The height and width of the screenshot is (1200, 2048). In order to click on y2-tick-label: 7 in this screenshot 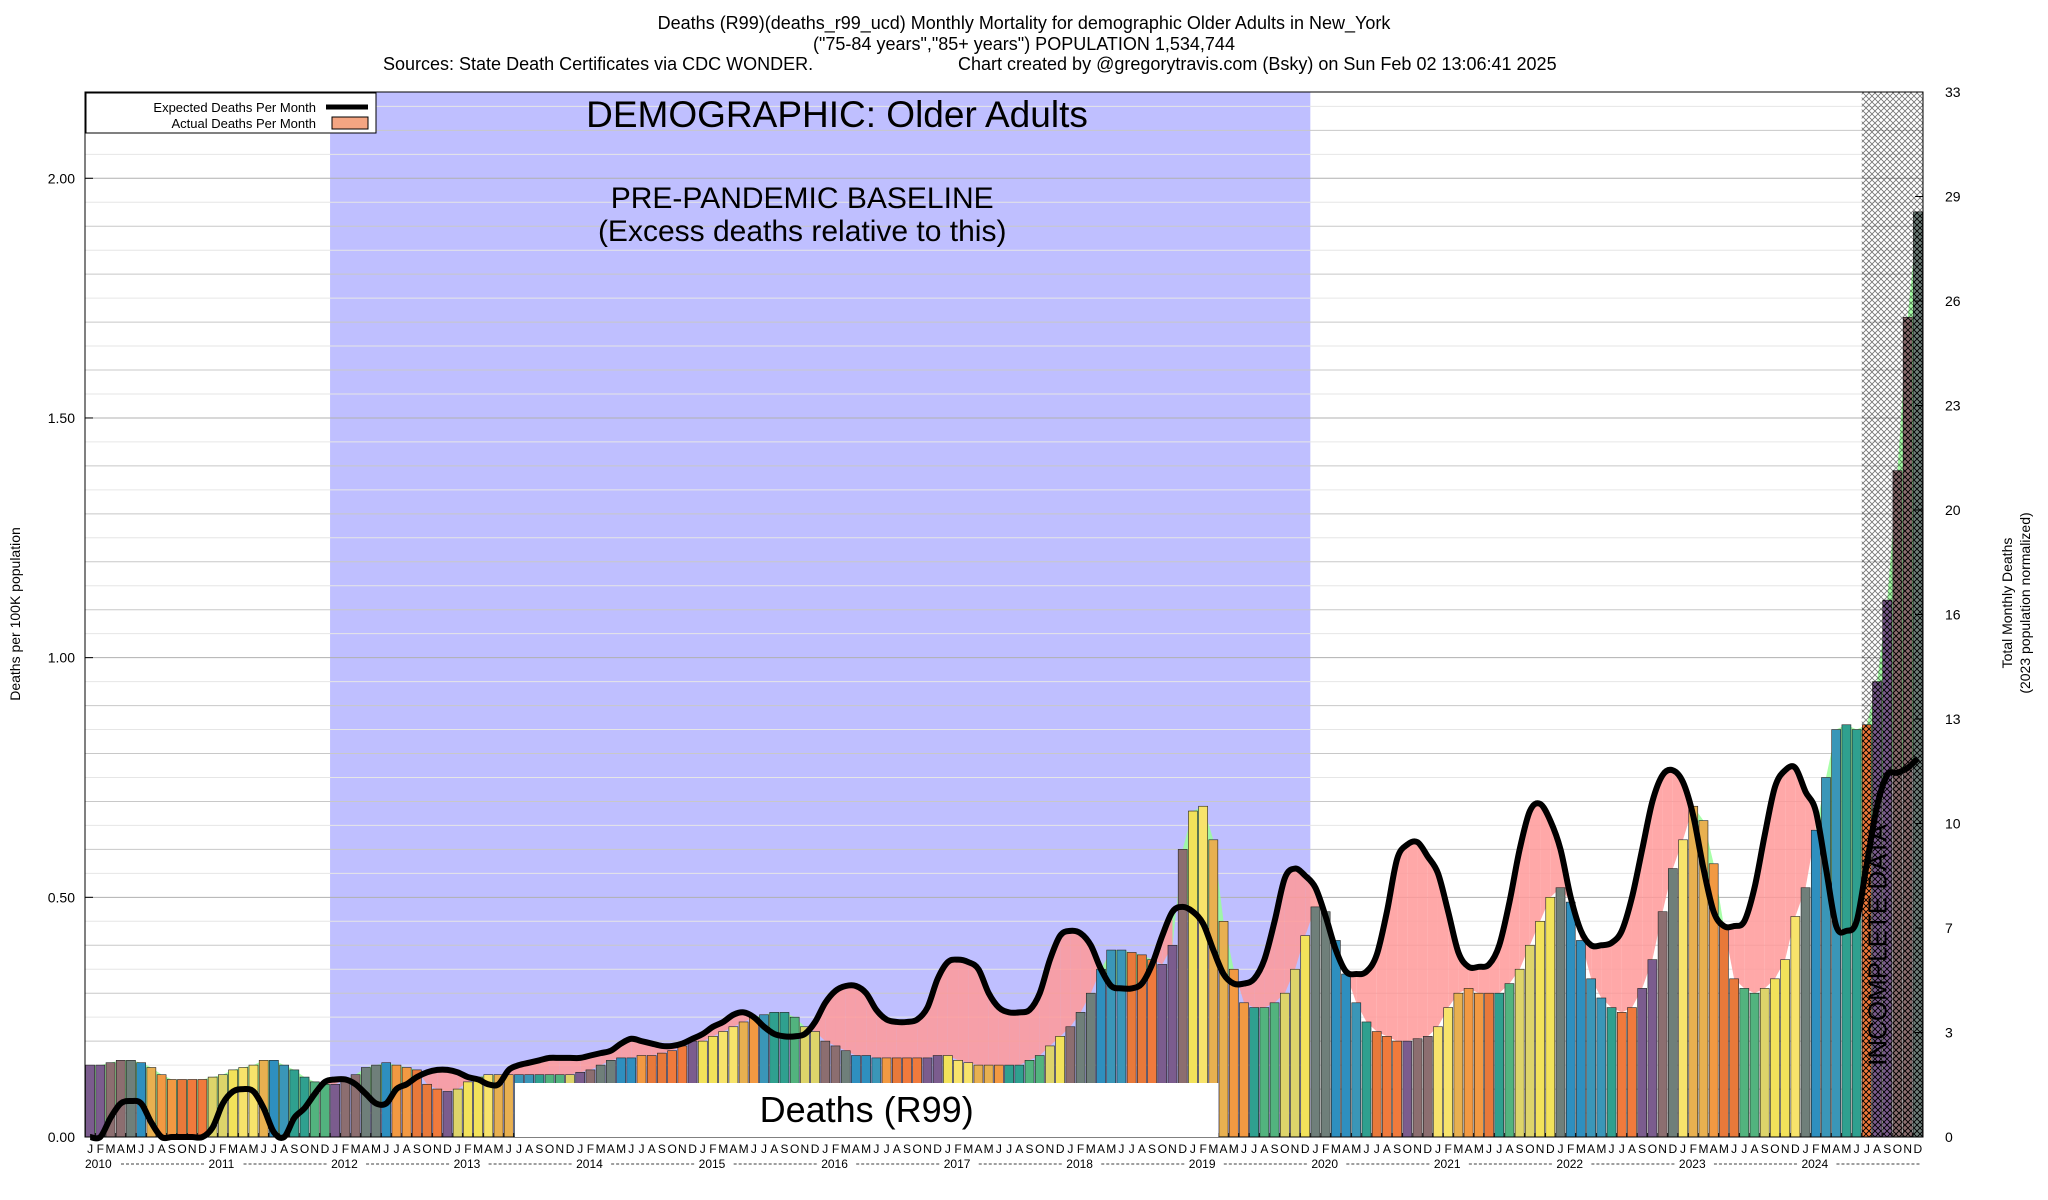, I will do `click(1949, 928)`.